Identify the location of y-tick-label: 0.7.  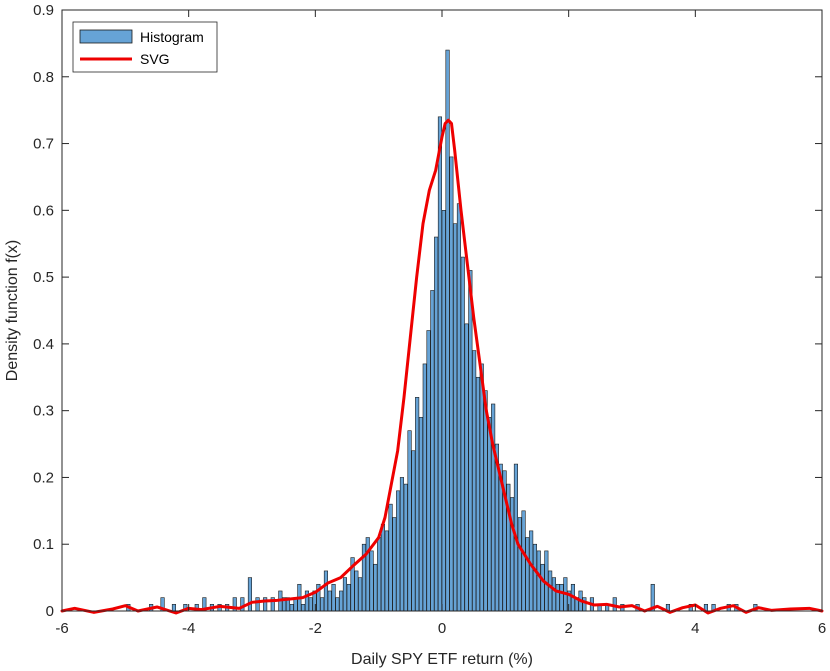
(43, 144).